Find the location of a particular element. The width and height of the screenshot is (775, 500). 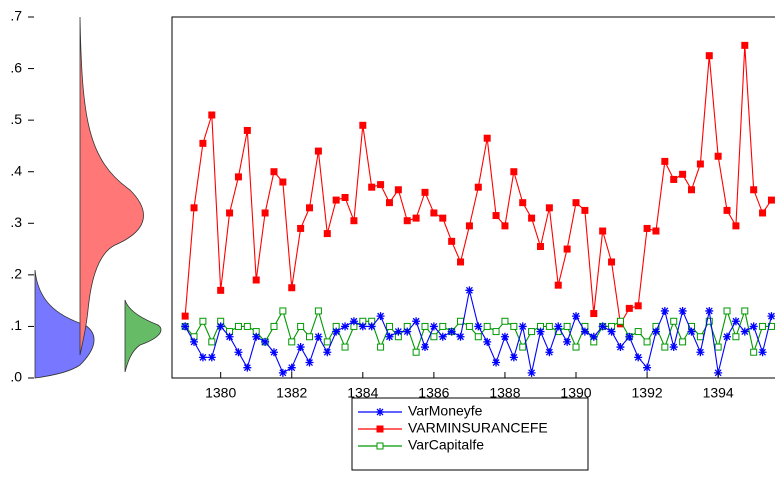

legend-marker is located at coordinates (380, 446).